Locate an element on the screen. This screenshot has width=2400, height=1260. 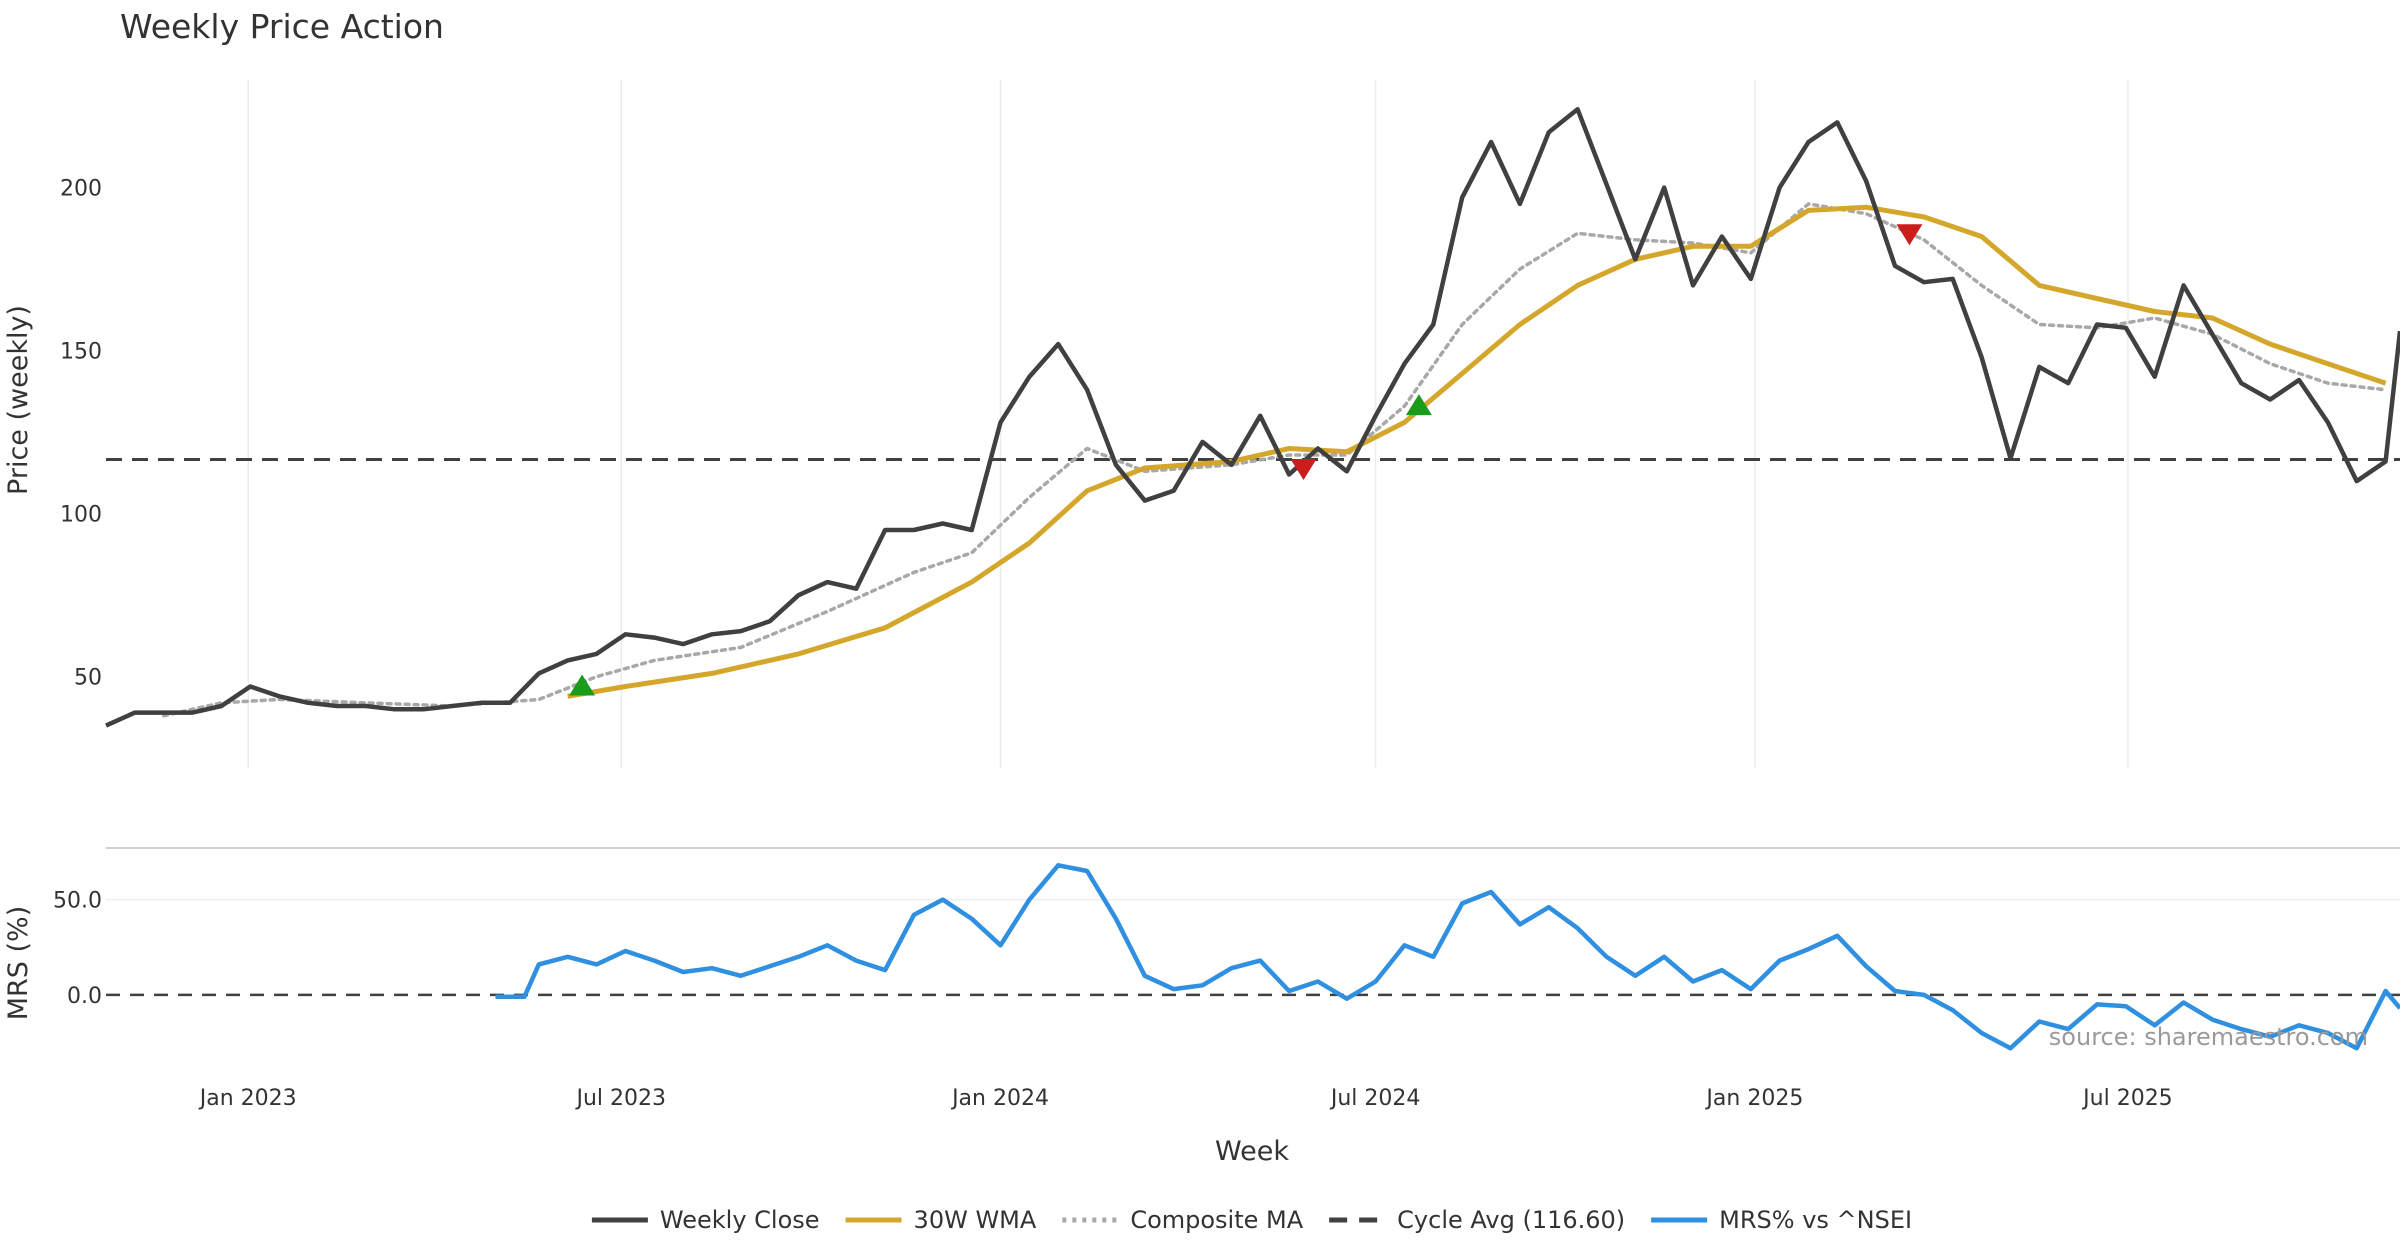
price-y-tick-label: 150 is located at coordinates (81, 352).